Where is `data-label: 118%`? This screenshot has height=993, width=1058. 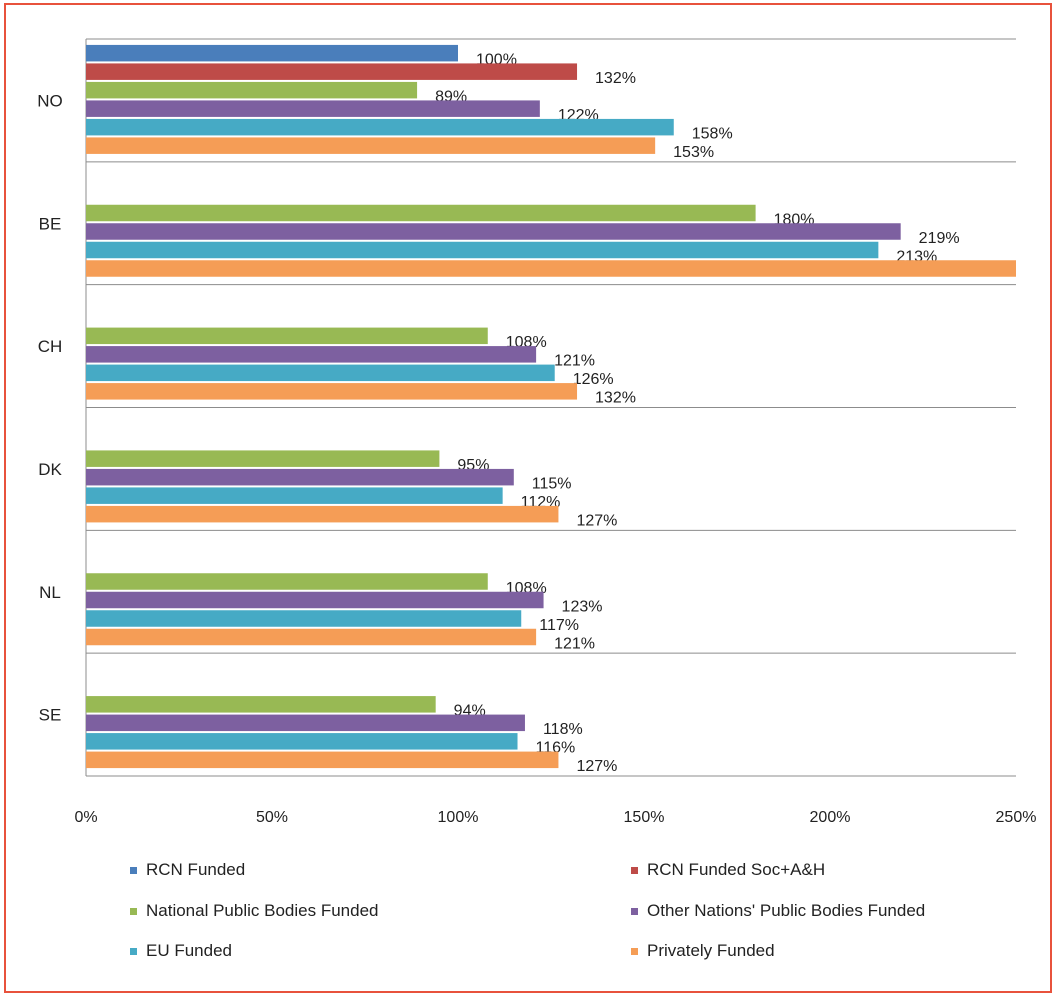
data-label: 118% is located at coordinates (563, 729).